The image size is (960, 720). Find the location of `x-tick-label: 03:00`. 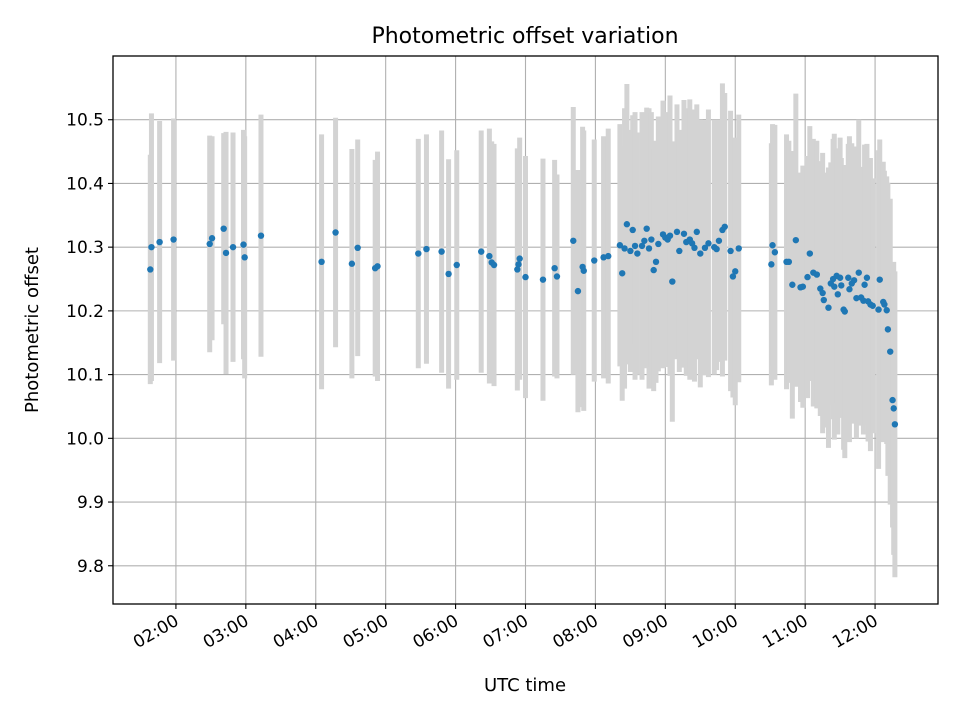

x-tick-label: 03:00 is located at coordinates (226, 632).